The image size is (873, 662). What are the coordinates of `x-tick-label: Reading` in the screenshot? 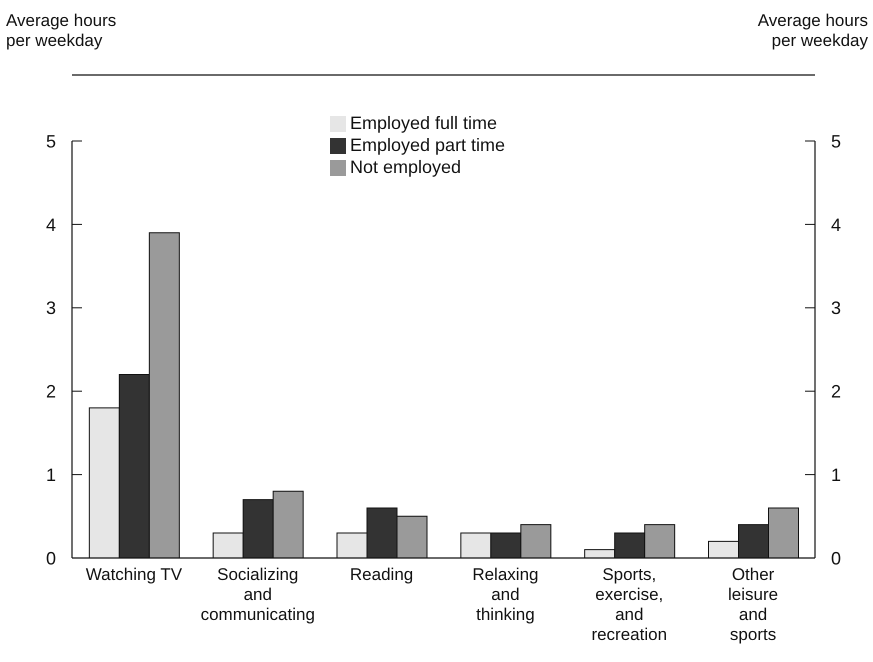 It's located at (382, 574).